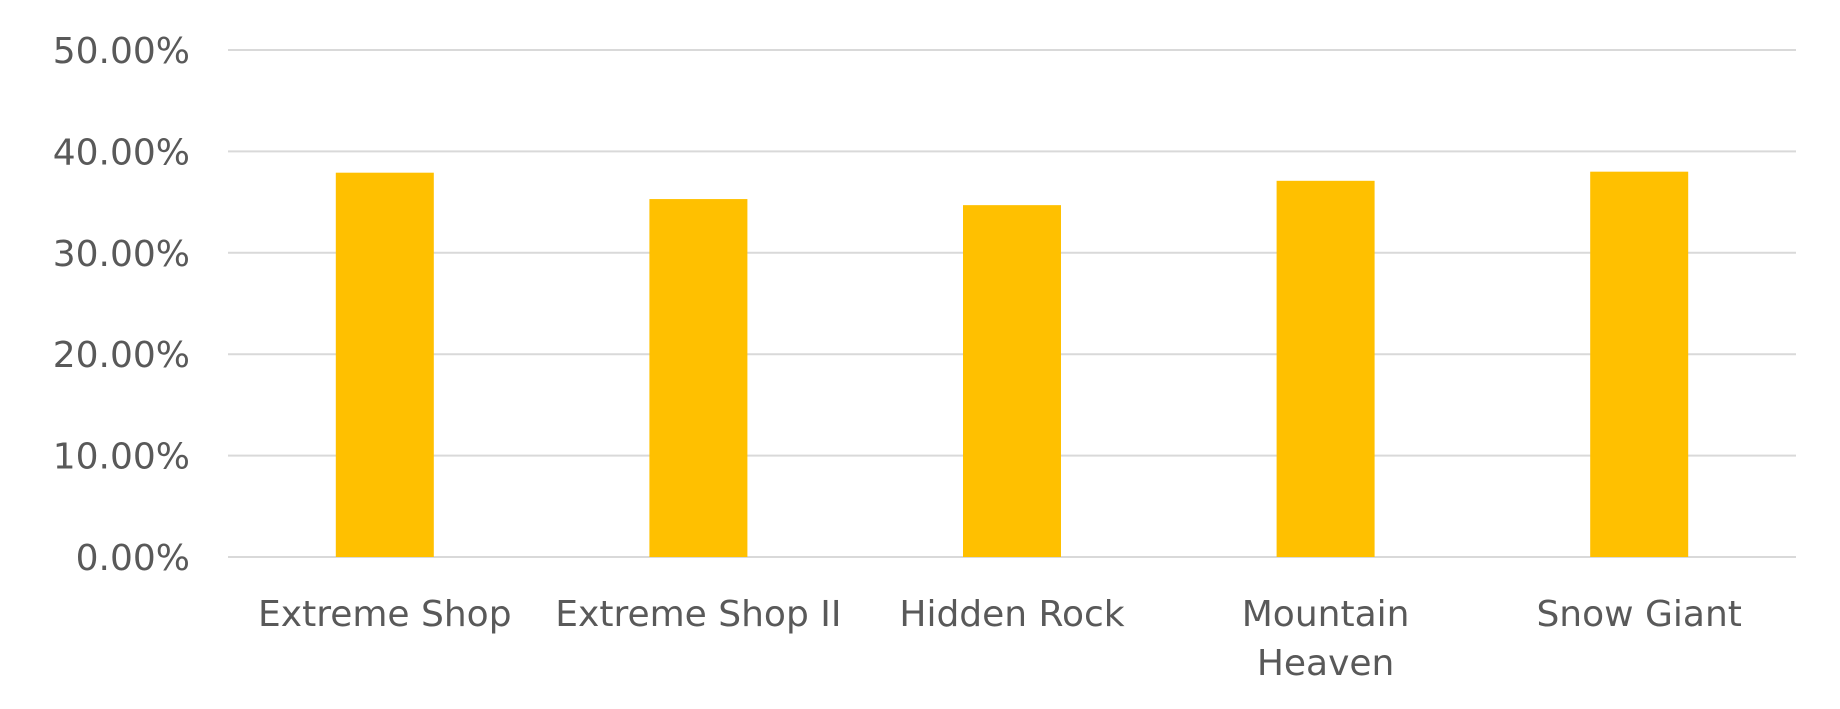 This screenshot has height=709, width=1840. Describe the element at coordinates (1012, 381) in the screenshot. I see `bar-hidden-rock` at that location.